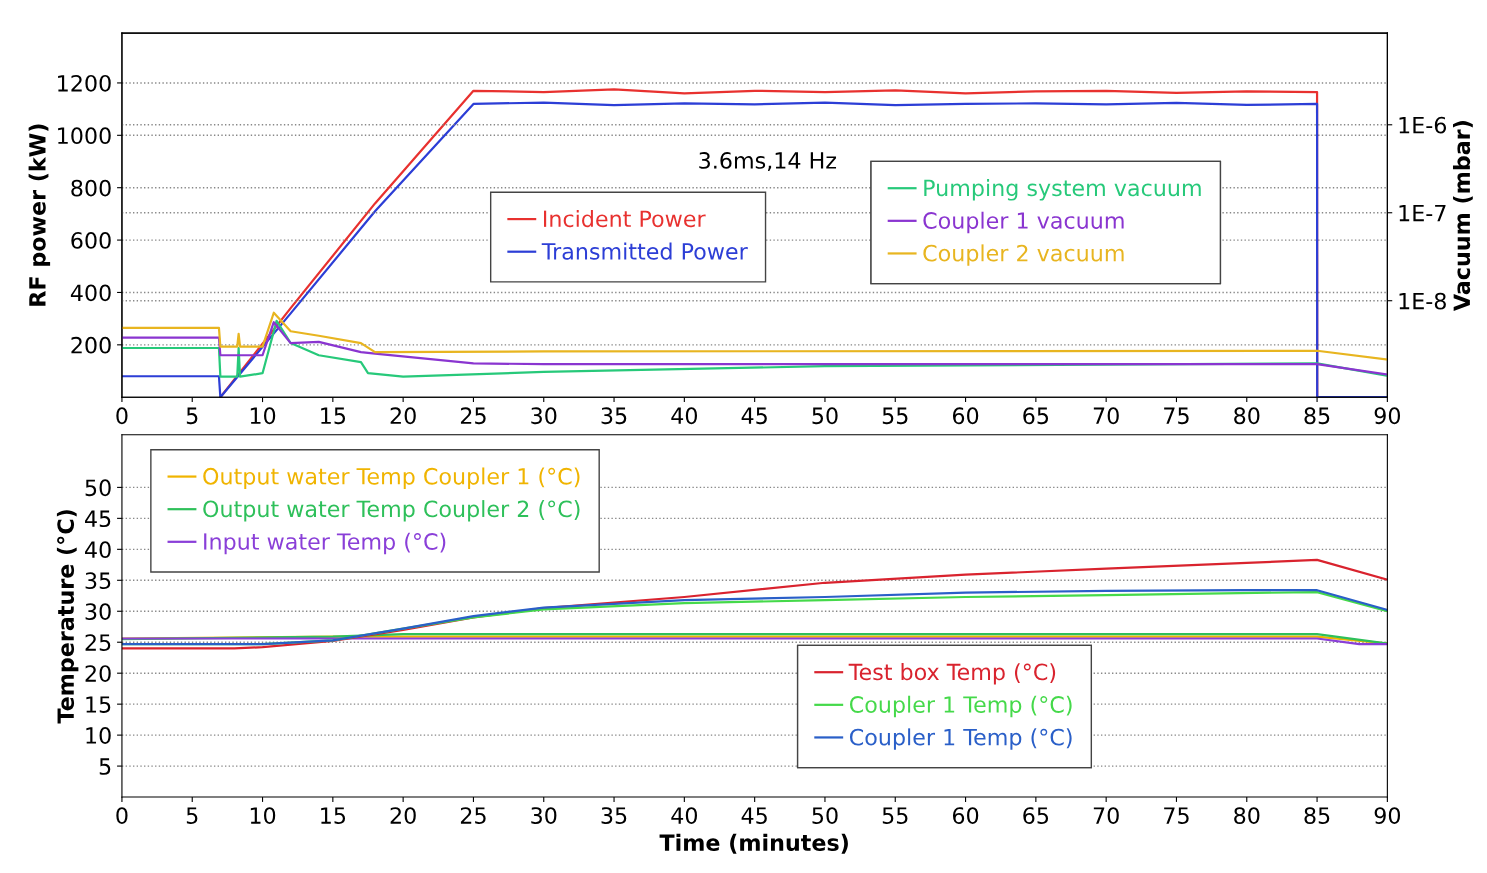 The width and height of the screenshot is (1487, 873). What do you see at coordinates (91, 345) in the screenshot?
I see `y-tick-label: 200` at bounding box center [91, 345].